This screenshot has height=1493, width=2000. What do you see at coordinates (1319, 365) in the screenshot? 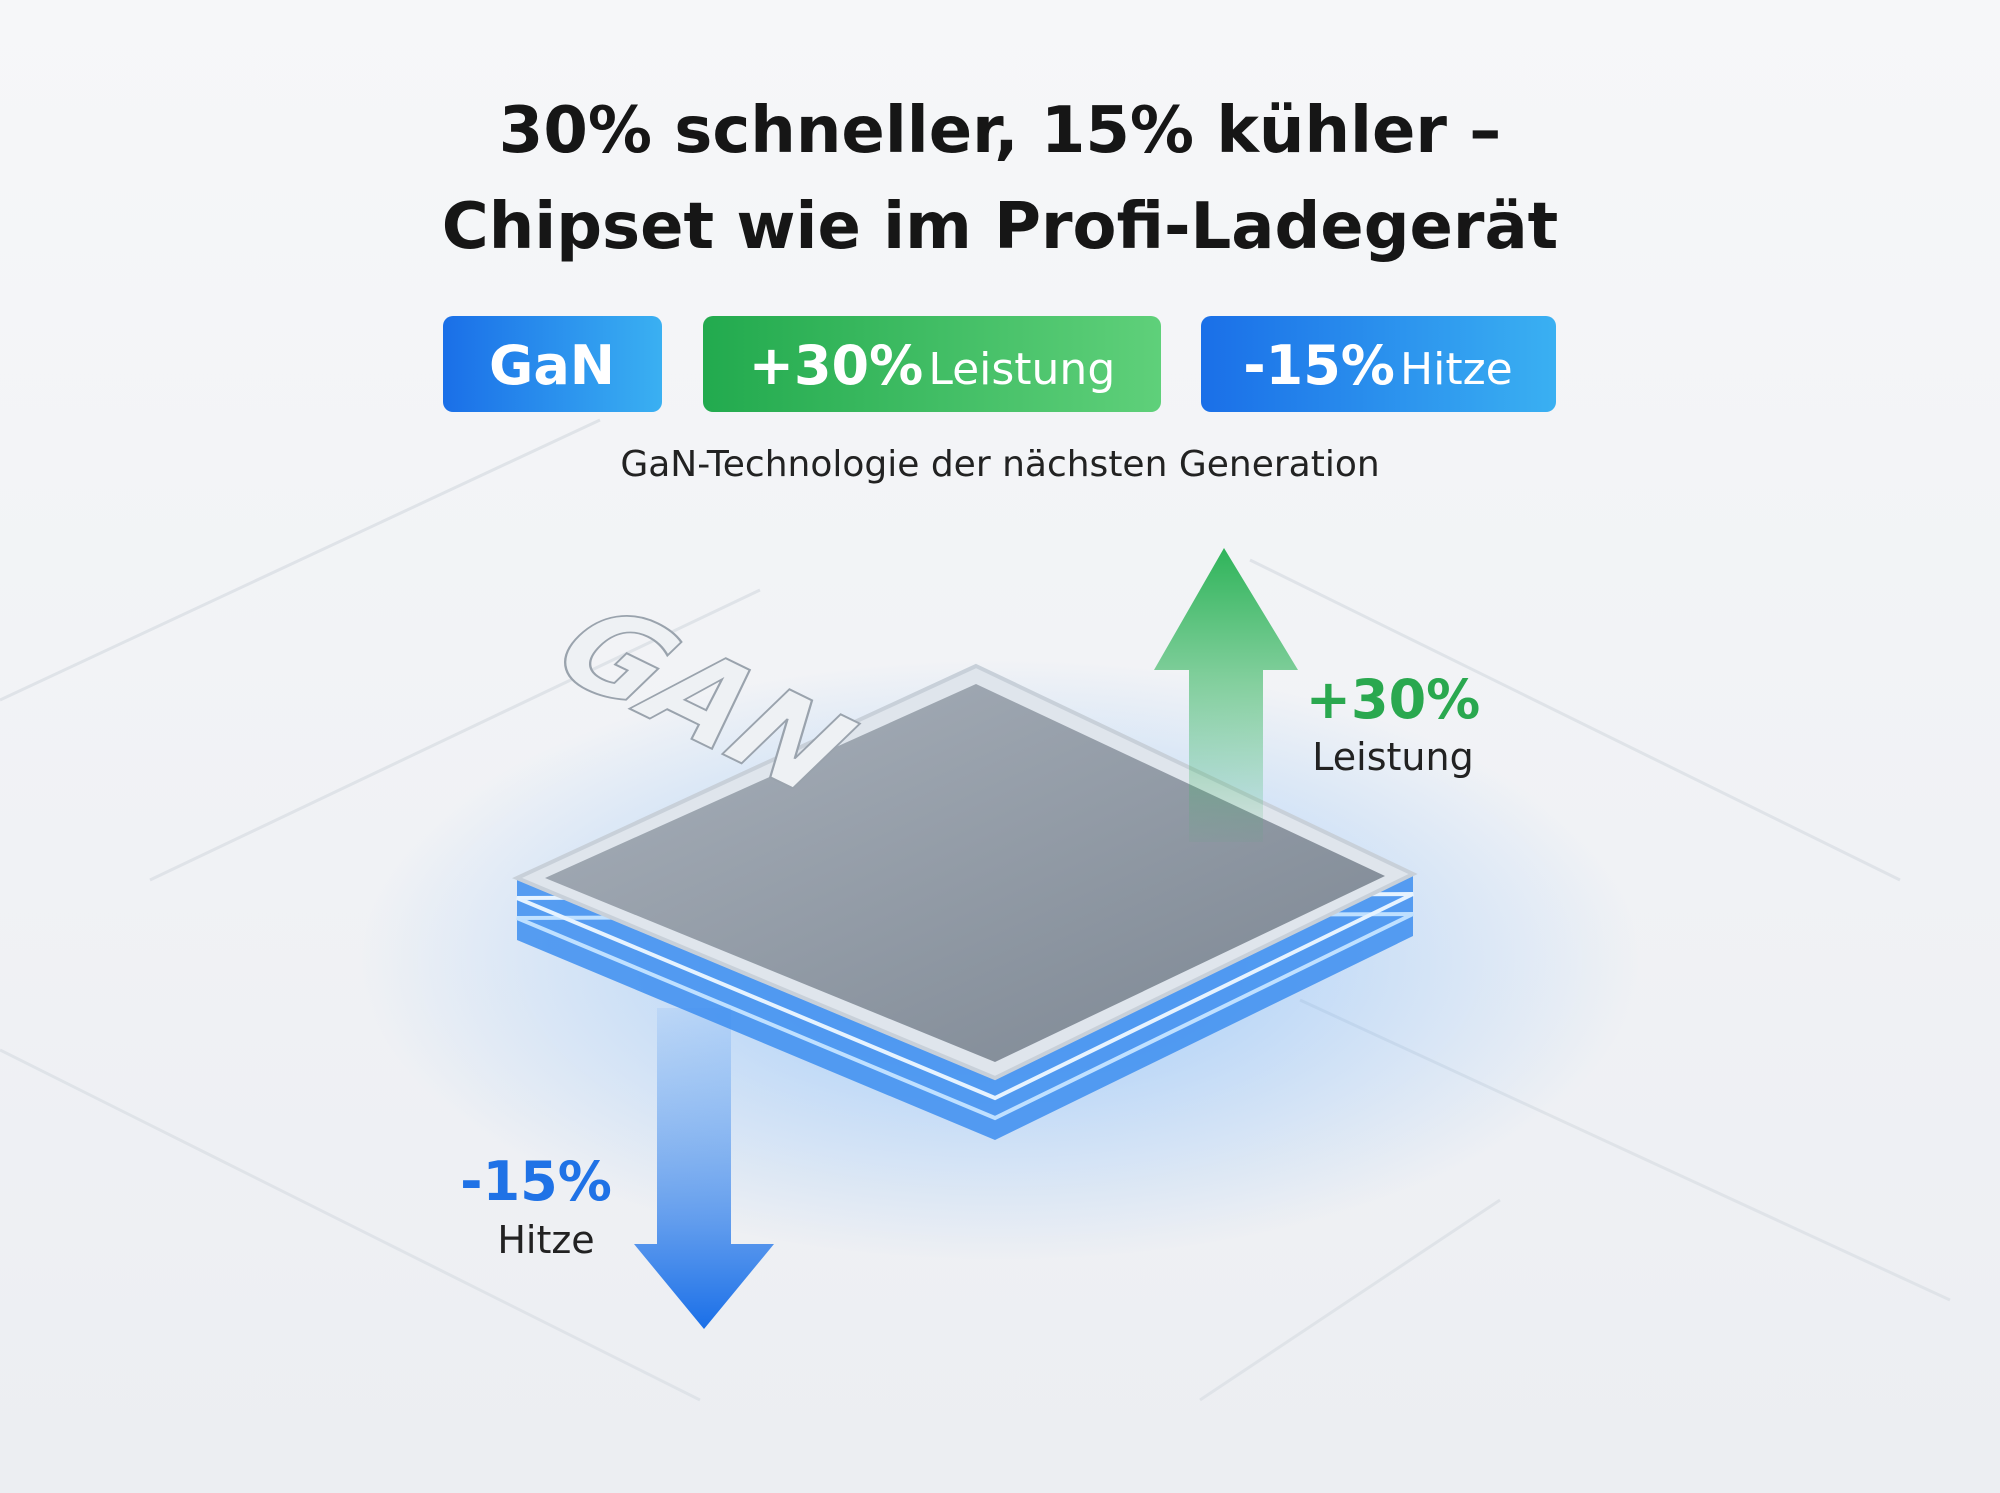
I see `badge-bold: -15%` at bounding box center [1319, 365].